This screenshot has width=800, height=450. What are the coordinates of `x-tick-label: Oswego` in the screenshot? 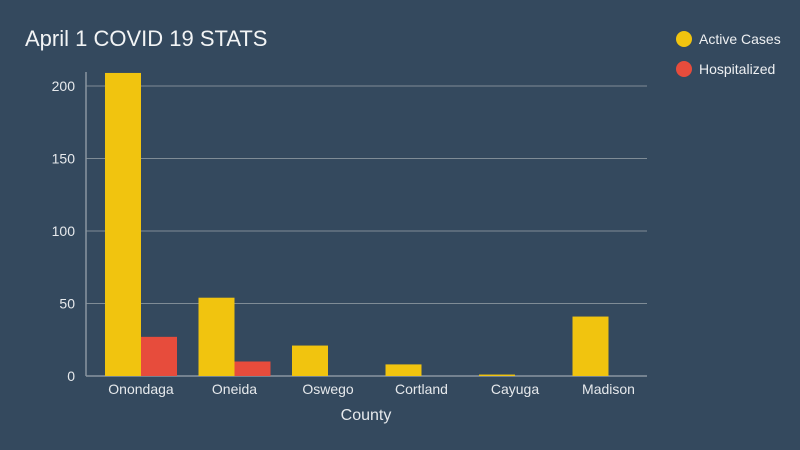 It's located at (328, 389).